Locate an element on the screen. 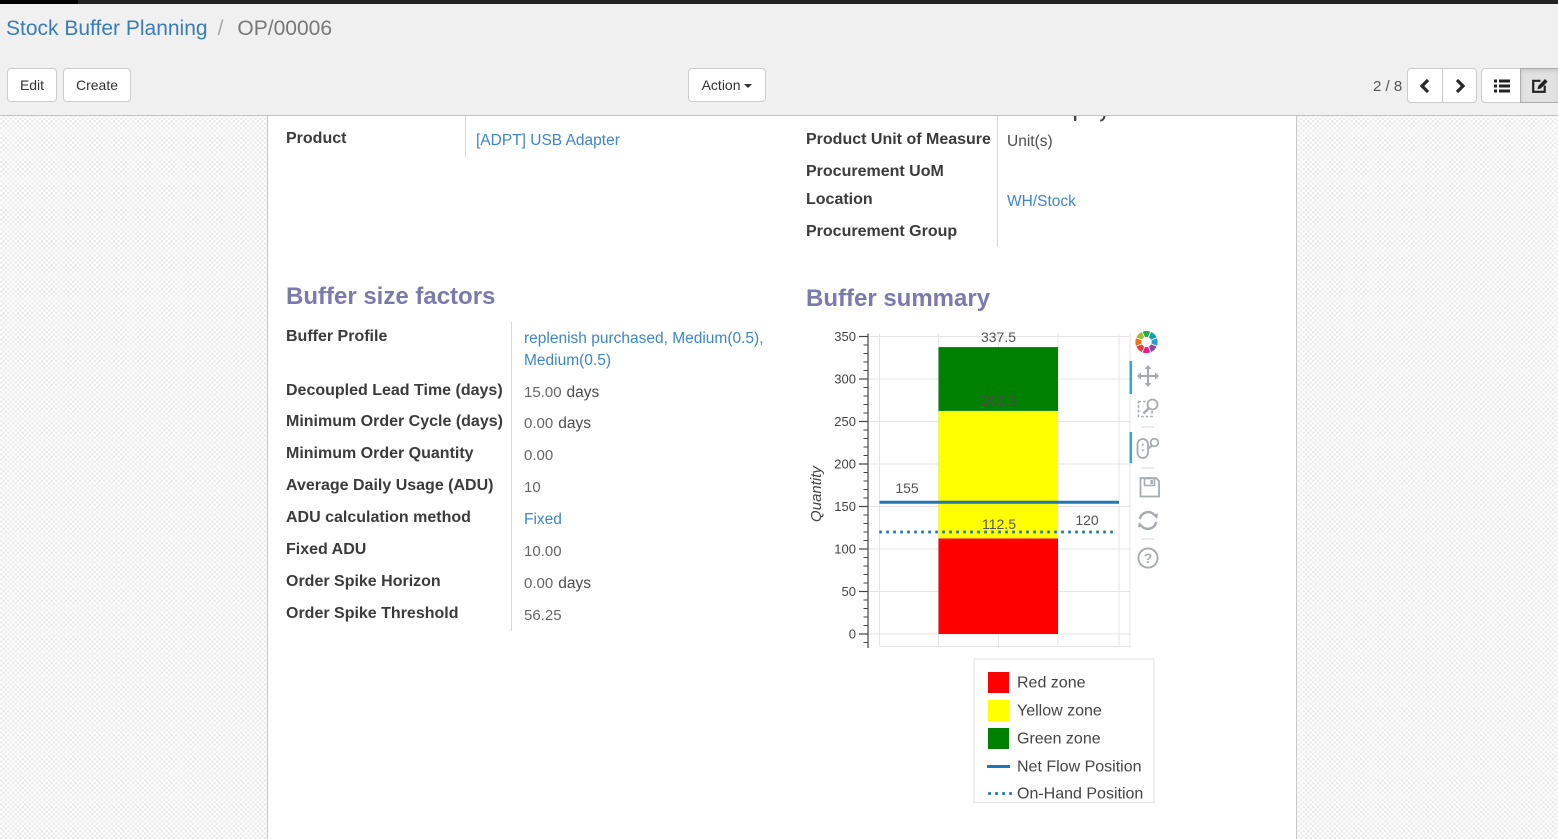 The height and width of the screenshot is (839, 1558). svg-text: Red zone is located at coordinates (1051, 683).